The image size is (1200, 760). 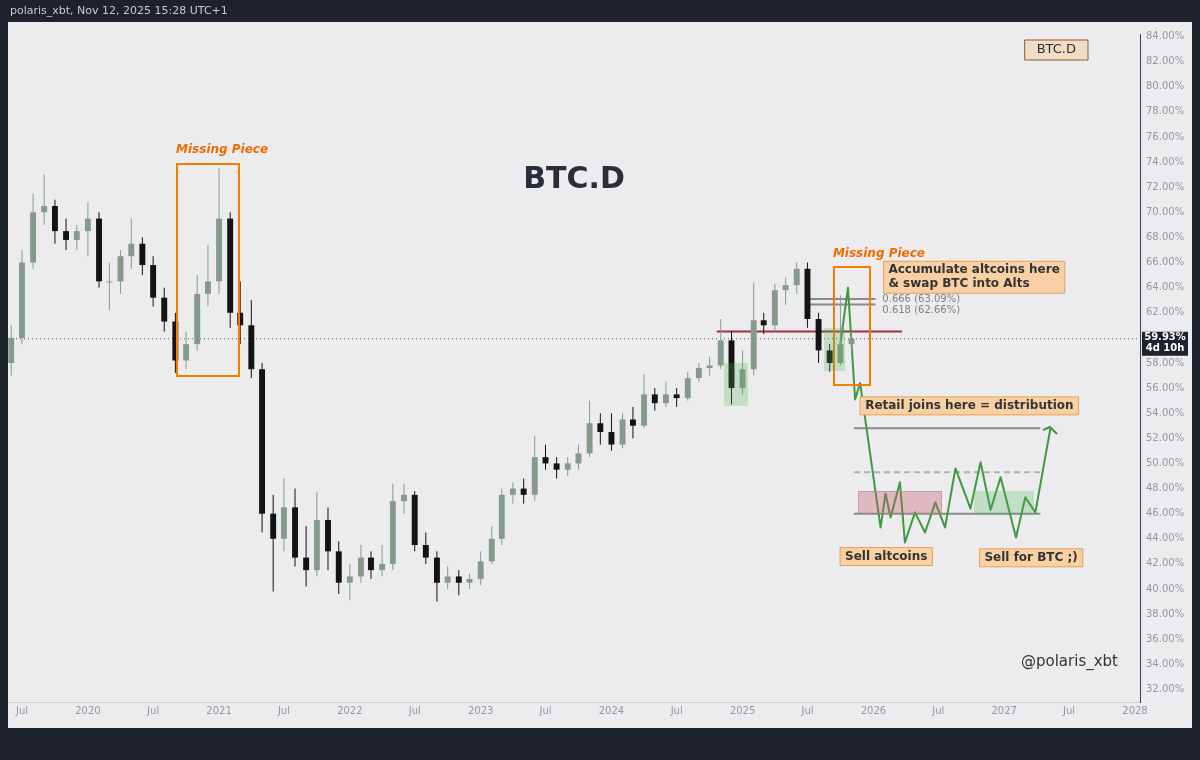 What do you see at coordinates (921, 310) in the screenshot?
I see `annotation: 0.618 (62.66%)` at bounding box center [921, 310].